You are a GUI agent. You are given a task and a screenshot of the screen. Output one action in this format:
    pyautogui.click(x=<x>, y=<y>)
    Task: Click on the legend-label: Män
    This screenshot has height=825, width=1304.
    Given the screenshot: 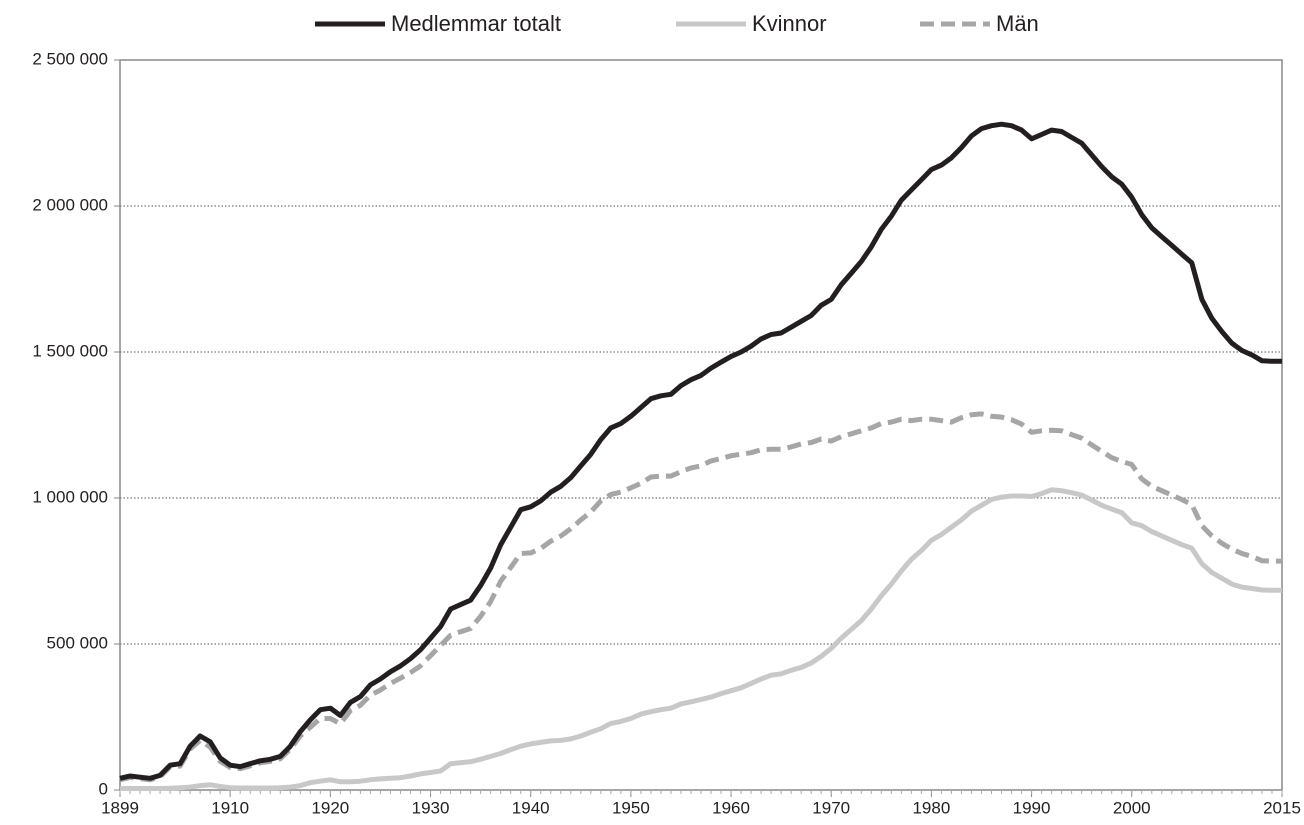 What is the action you would take?
    pyautogui.click(x=1017, y=23)
    